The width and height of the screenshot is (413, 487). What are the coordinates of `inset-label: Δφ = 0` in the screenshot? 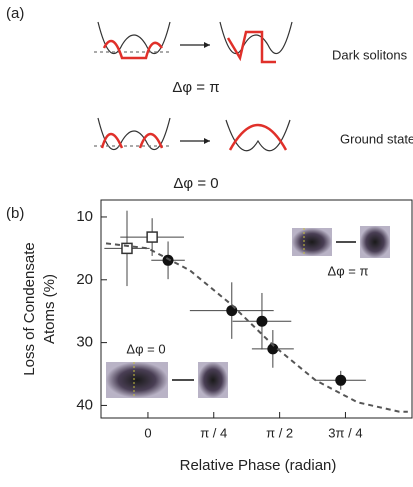 It's located at (145, 348).